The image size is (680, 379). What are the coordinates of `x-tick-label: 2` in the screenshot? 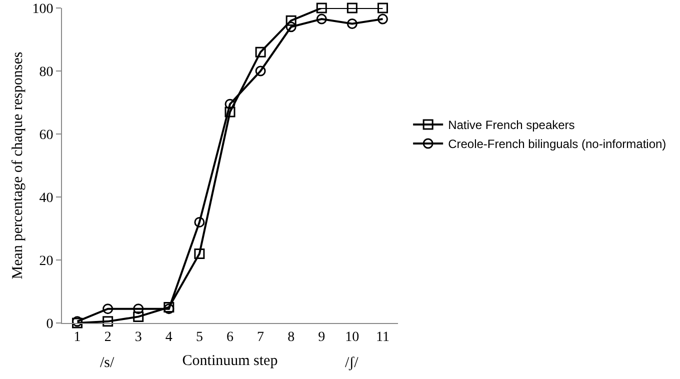 It's located at (108, 337).